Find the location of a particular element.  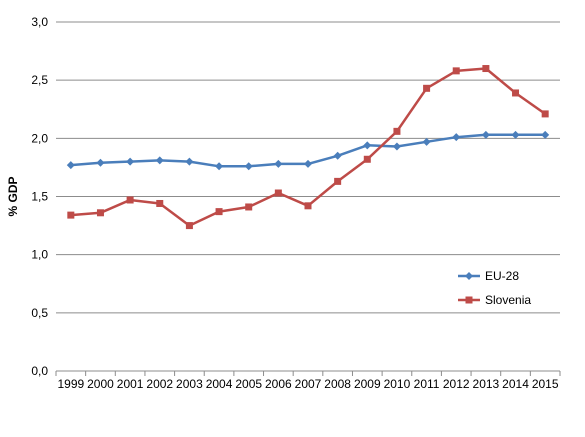

legend-label: EU-28 is located at coordinates (502, 276).